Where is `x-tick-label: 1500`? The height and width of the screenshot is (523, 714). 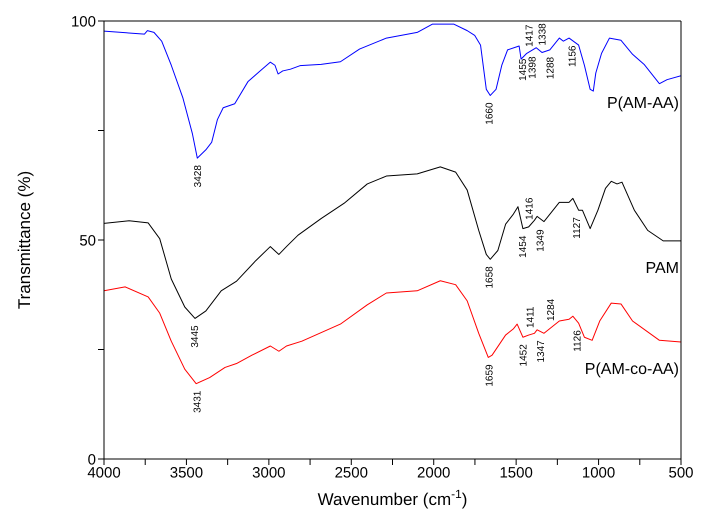
x-tick-label: 1500 is located at coordinates (516, 473).